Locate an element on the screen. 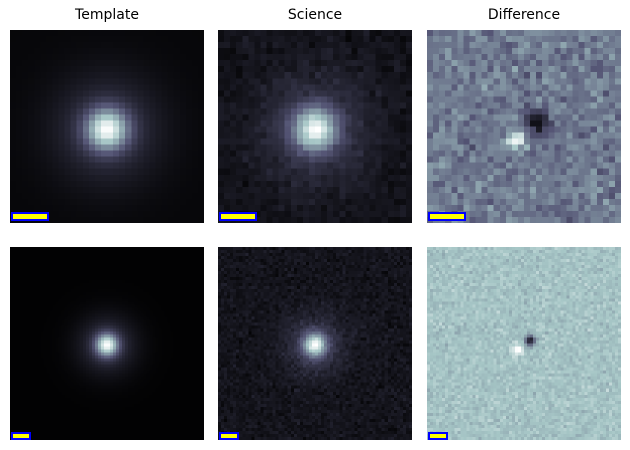 This screenshot has height=450, width=630. column-title-science: Science is located at coordinates (315, 15).